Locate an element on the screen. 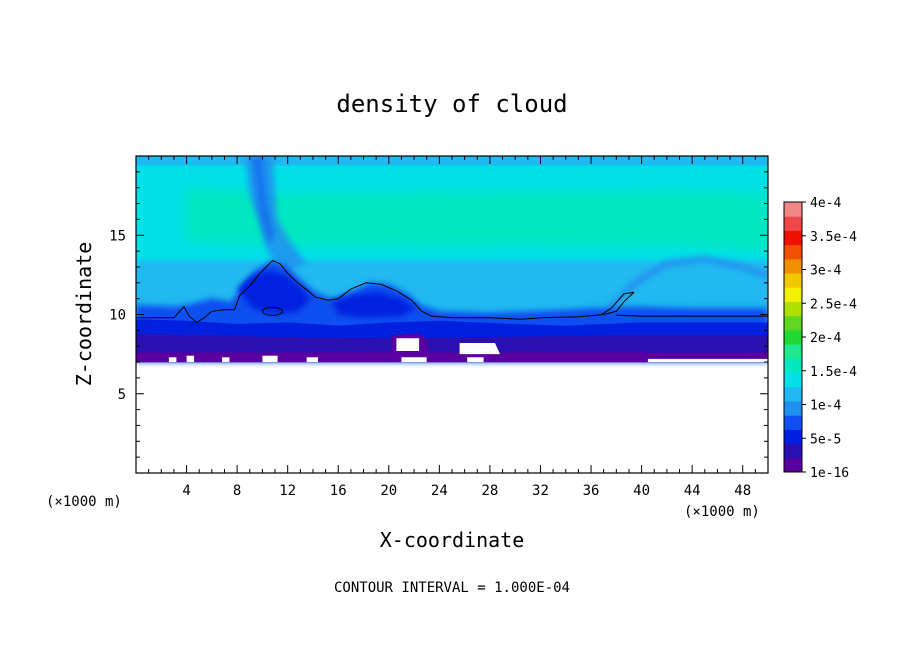 The height and width of the screenshot is (654, 904). x-tick-label: 8 is located at coordinates (237, 491).